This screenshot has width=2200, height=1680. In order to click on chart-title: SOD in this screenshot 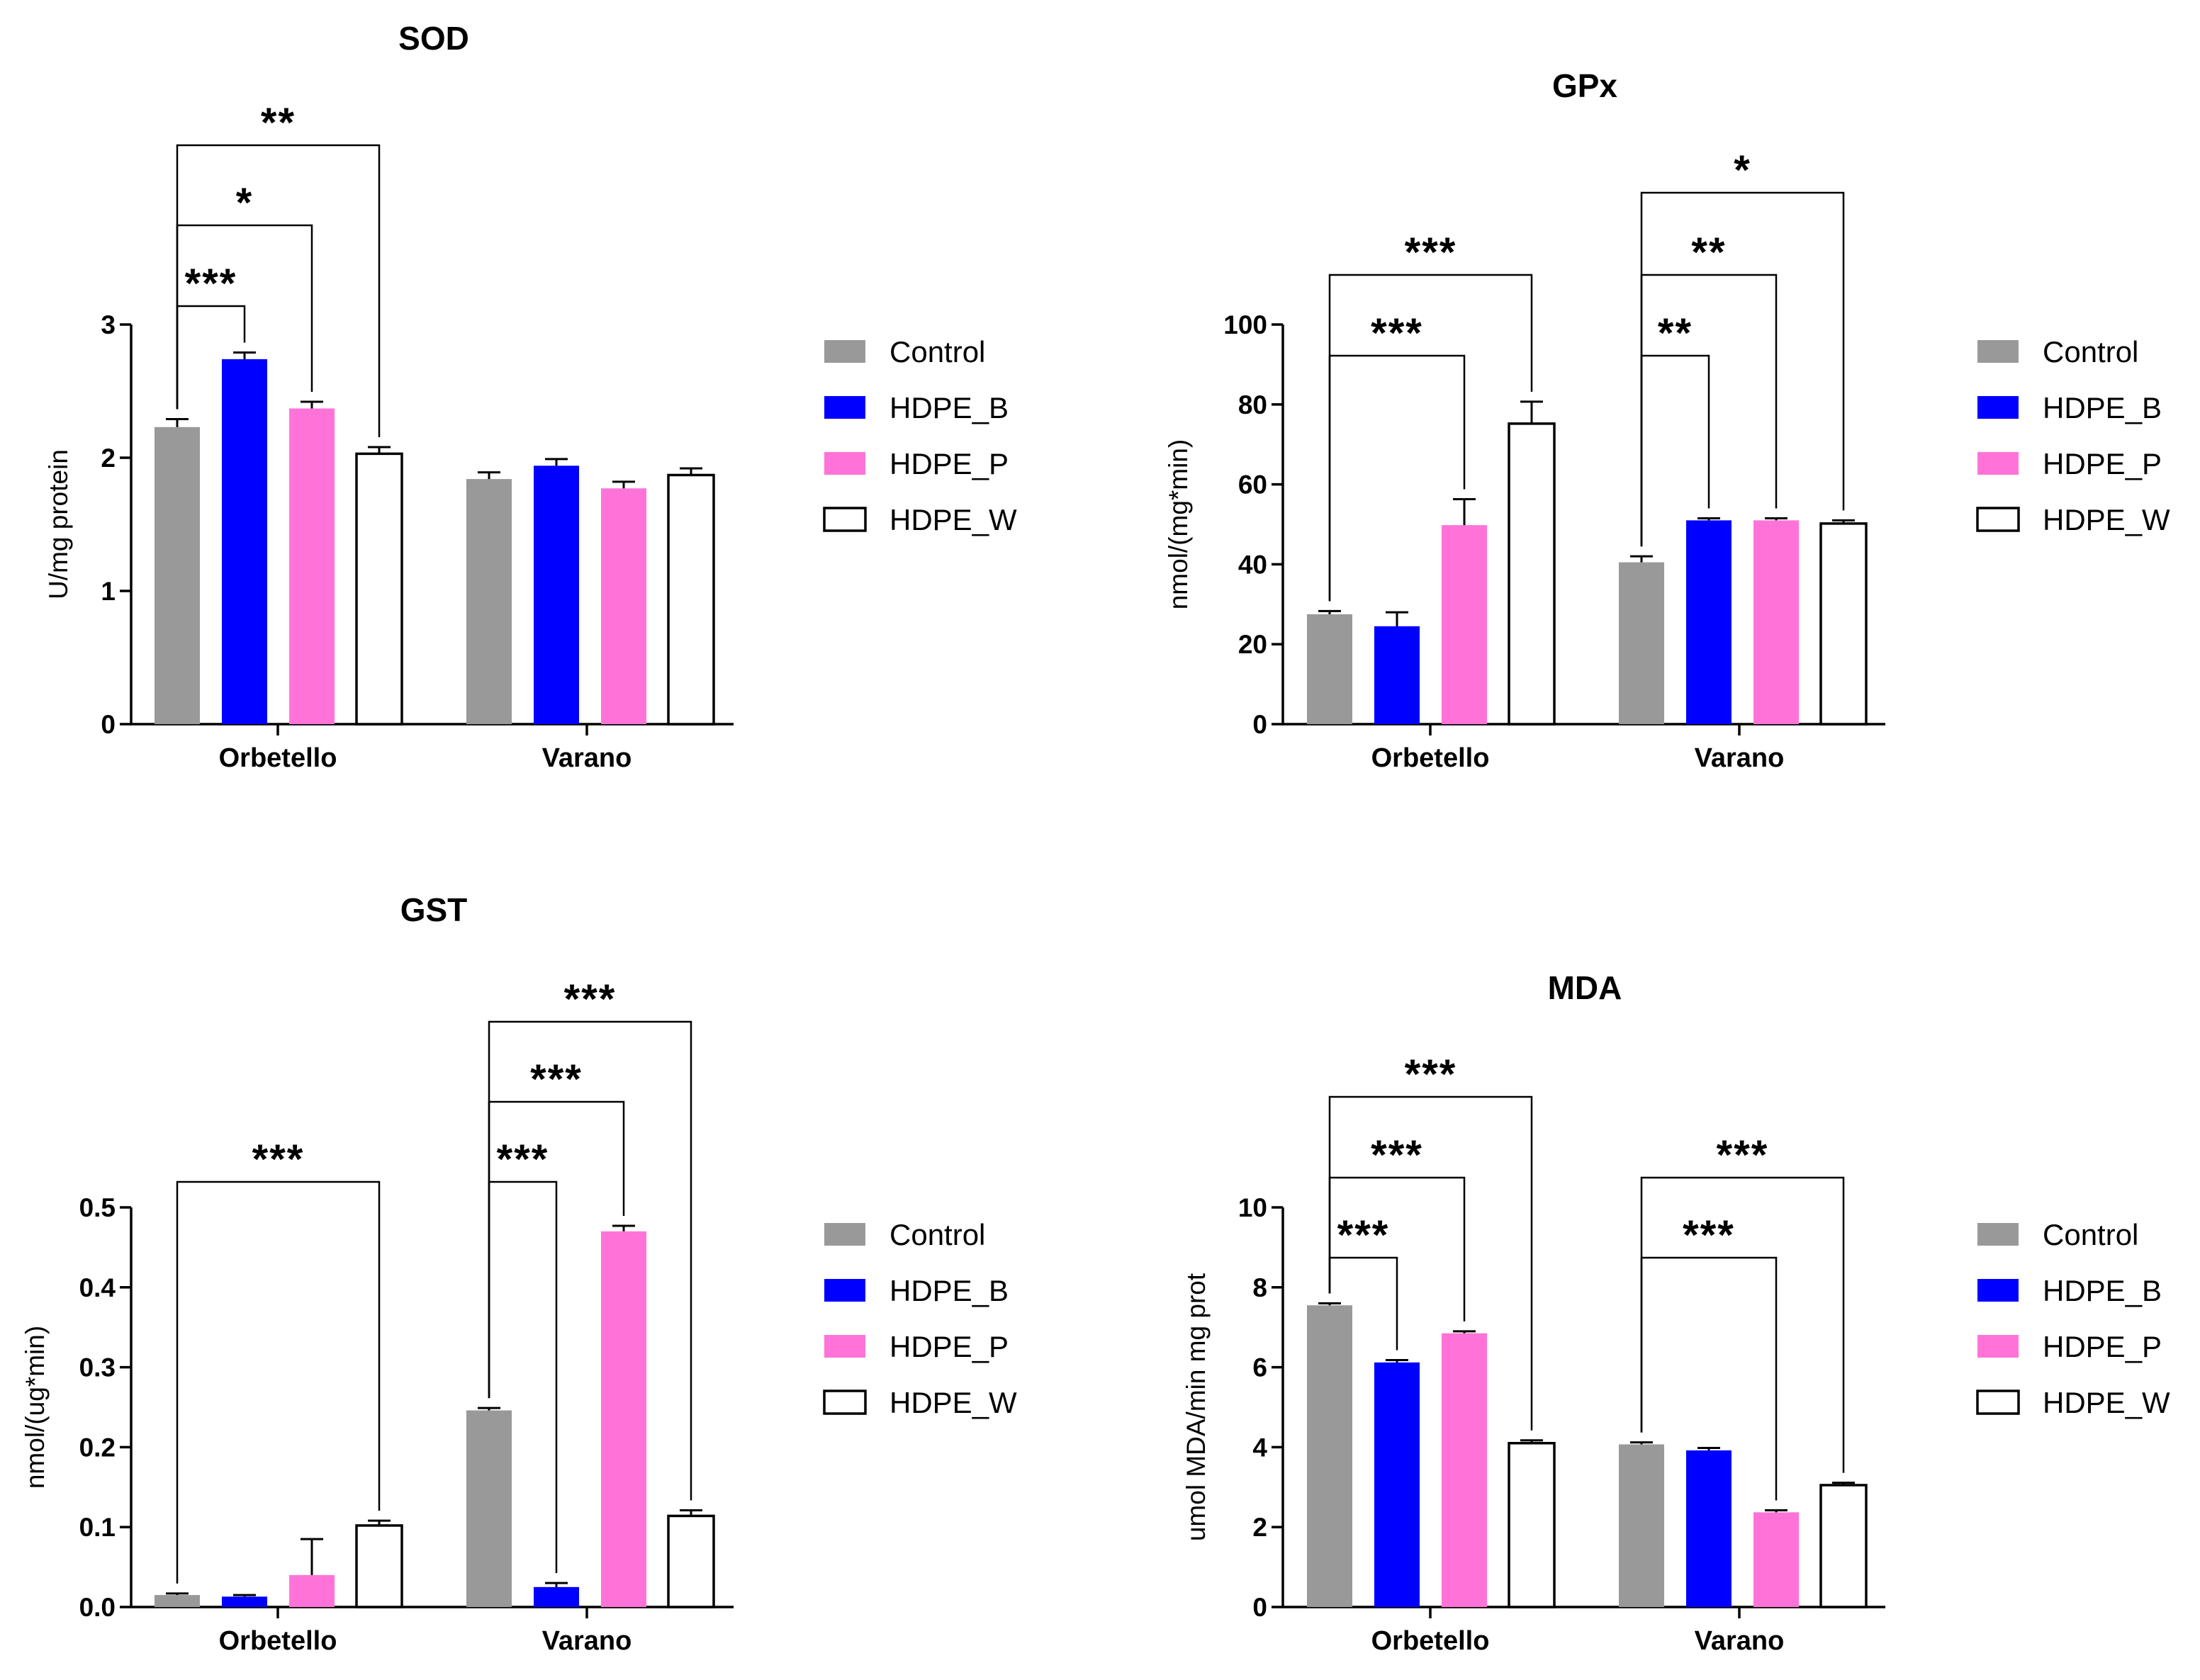, I will do `click(433, 38)`.